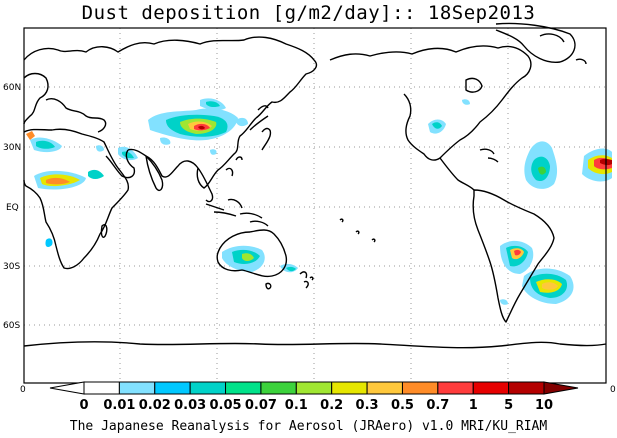 The image size is (617, 438). Describe the element at coordinates (332, 405) in the screenshot. I see `colorbar-tick-label: 0.2` at that location.